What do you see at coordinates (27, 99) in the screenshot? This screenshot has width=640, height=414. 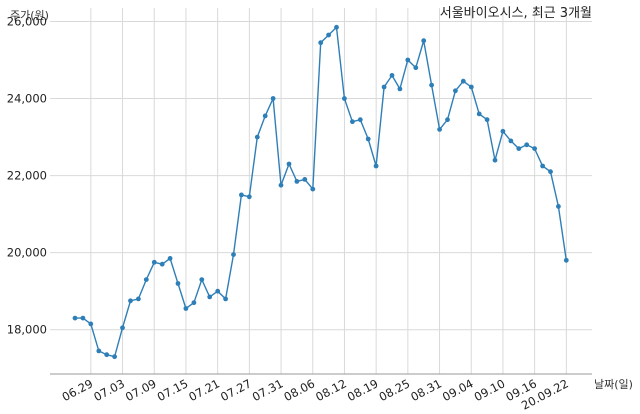 I see `y-tick-label: 24,000` at bounding box center [27, 99].